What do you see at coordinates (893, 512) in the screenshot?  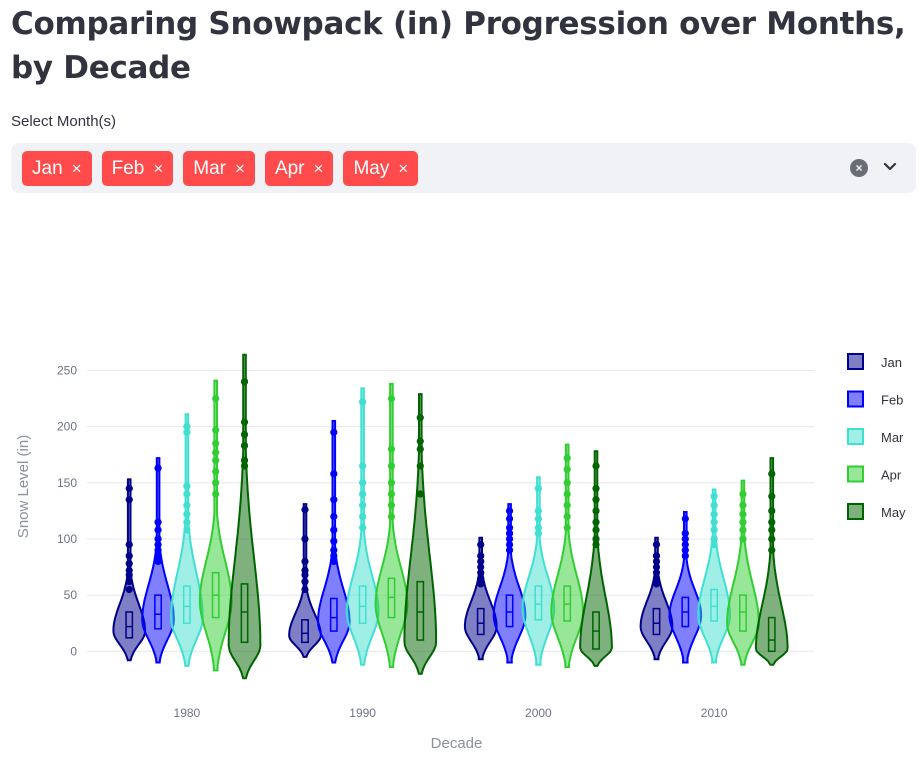 I see `legend-label: May` at bounding box center [893, 512].